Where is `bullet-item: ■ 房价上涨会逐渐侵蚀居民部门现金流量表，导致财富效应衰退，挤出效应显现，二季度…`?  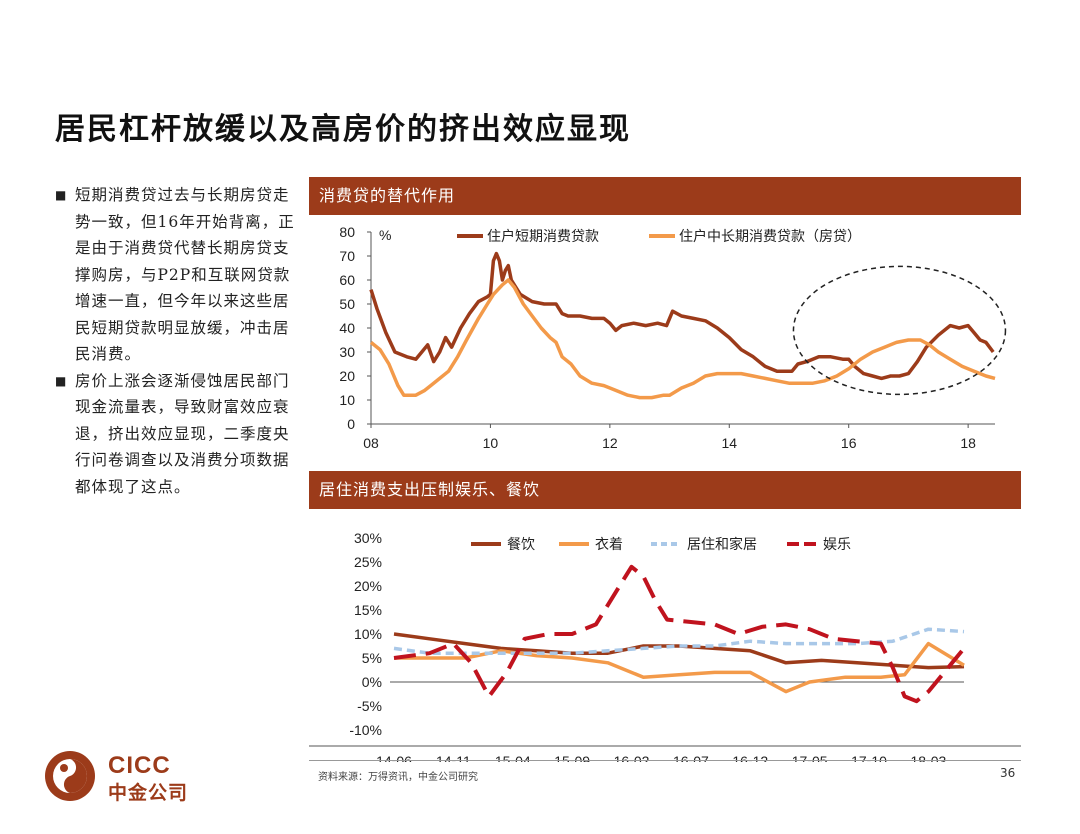
bullet-item: ■ 房价上涨会逐渐侵蚀居民部门现金流量表，导致财富效应衰退，挤出效应显现，二季度… is located at coordinates (177, 434).